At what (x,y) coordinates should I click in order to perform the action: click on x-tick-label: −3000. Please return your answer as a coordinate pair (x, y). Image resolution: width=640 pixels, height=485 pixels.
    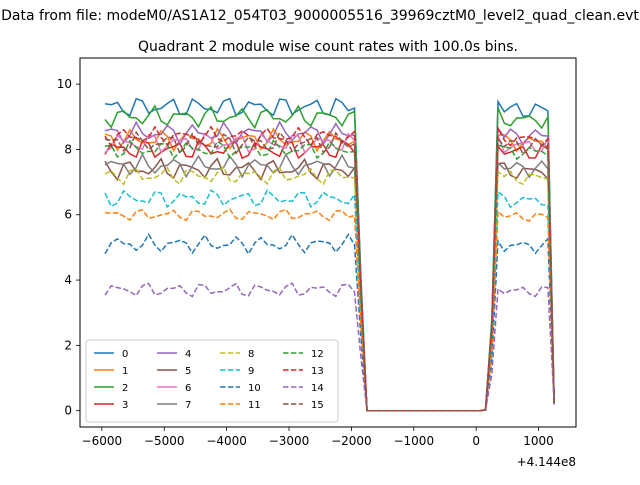
    Looking at the image, I should click on (289, 441).